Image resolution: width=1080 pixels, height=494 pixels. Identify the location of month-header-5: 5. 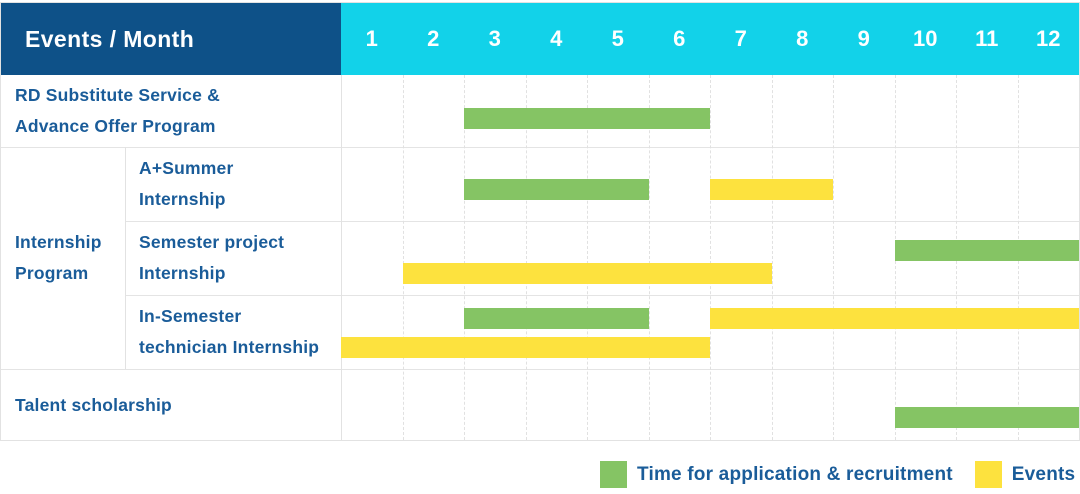
(617, 38).